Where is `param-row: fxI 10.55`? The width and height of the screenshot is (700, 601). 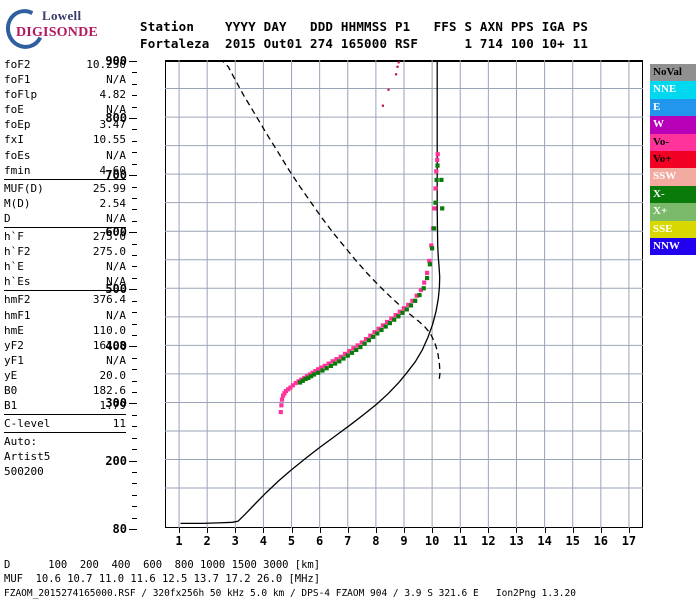
param-row: fxI 10.55 is located at coordinates (65, 139).